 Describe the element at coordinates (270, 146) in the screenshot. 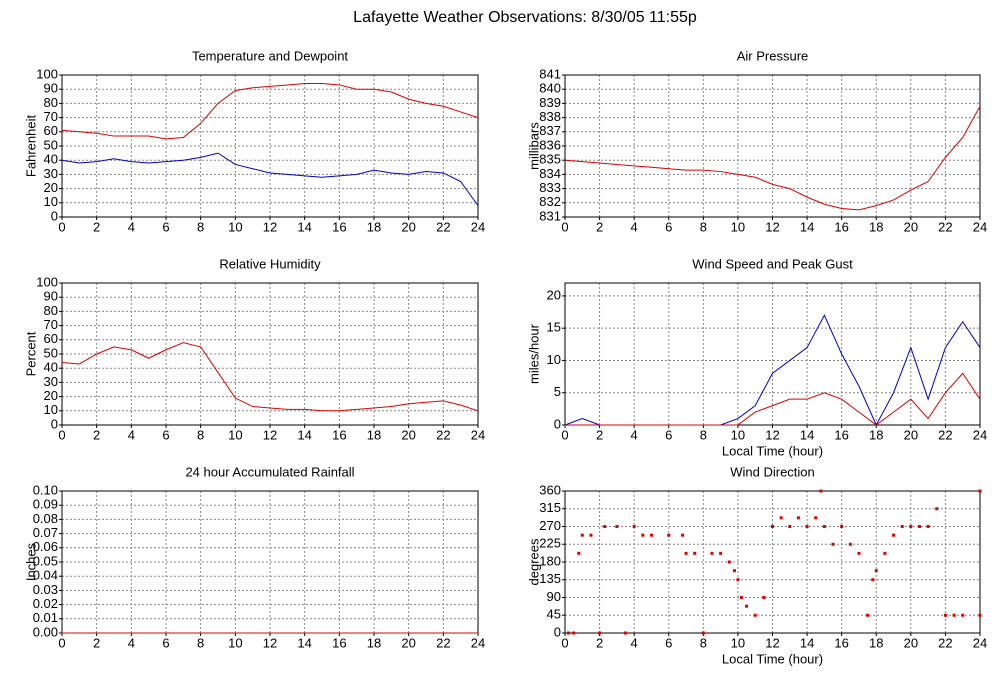

I see `plot-frame` at that location.